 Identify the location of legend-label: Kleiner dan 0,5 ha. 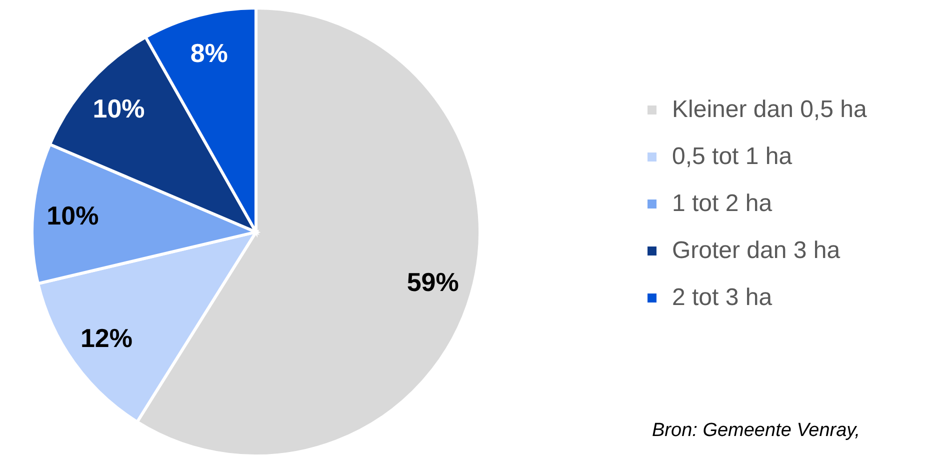
(770, 109).